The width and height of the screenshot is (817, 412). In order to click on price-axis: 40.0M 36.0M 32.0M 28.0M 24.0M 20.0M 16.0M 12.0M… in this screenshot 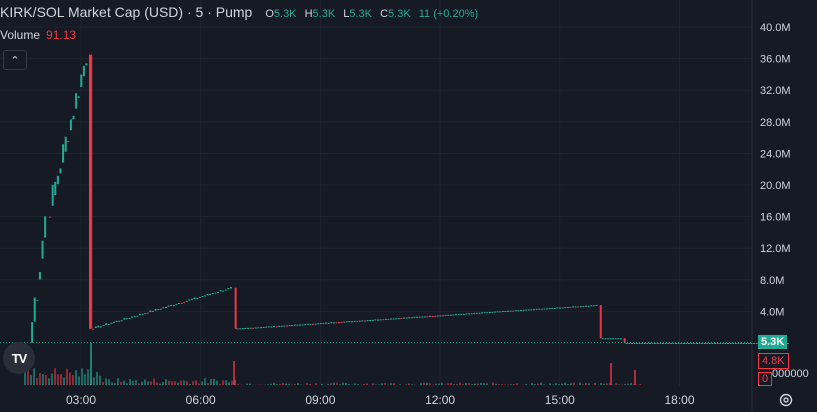, I will do `click(775, 170)`.